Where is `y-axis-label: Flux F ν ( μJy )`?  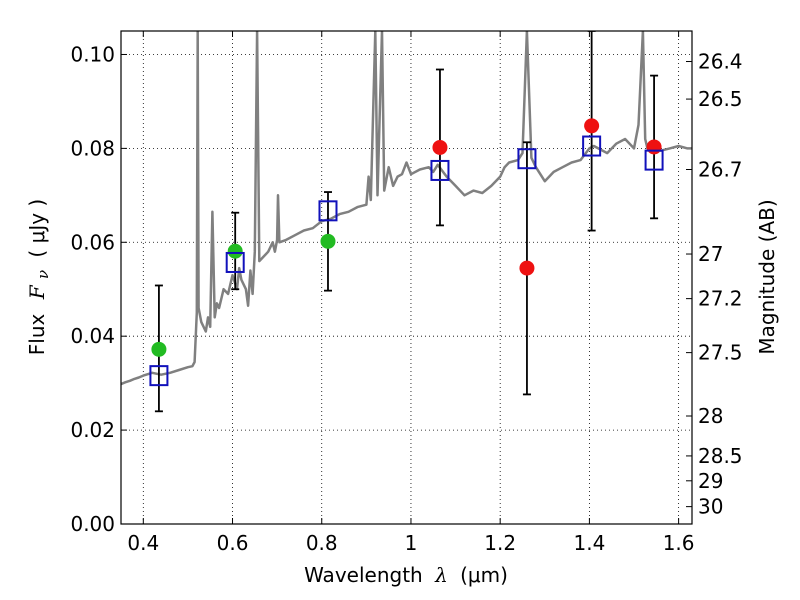
y-axis-label: Flux F ν ( μJy ) is located at coordinates (39, 277).